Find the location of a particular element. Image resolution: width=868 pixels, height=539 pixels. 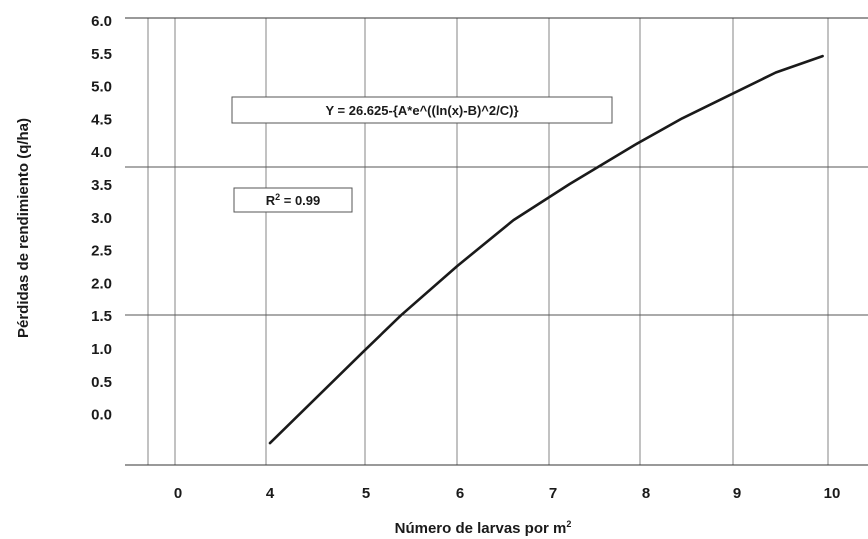

r2-label: R2 = 0.99 is located at coordinates (293, 200).